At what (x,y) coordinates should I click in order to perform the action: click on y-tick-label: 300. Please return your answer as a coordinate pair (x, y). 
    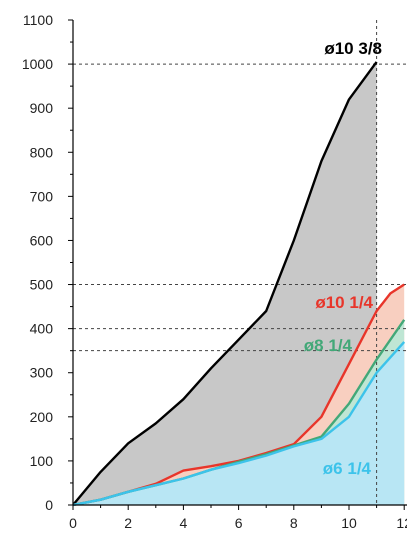
    Looking at the image, I should click on (42, 373).